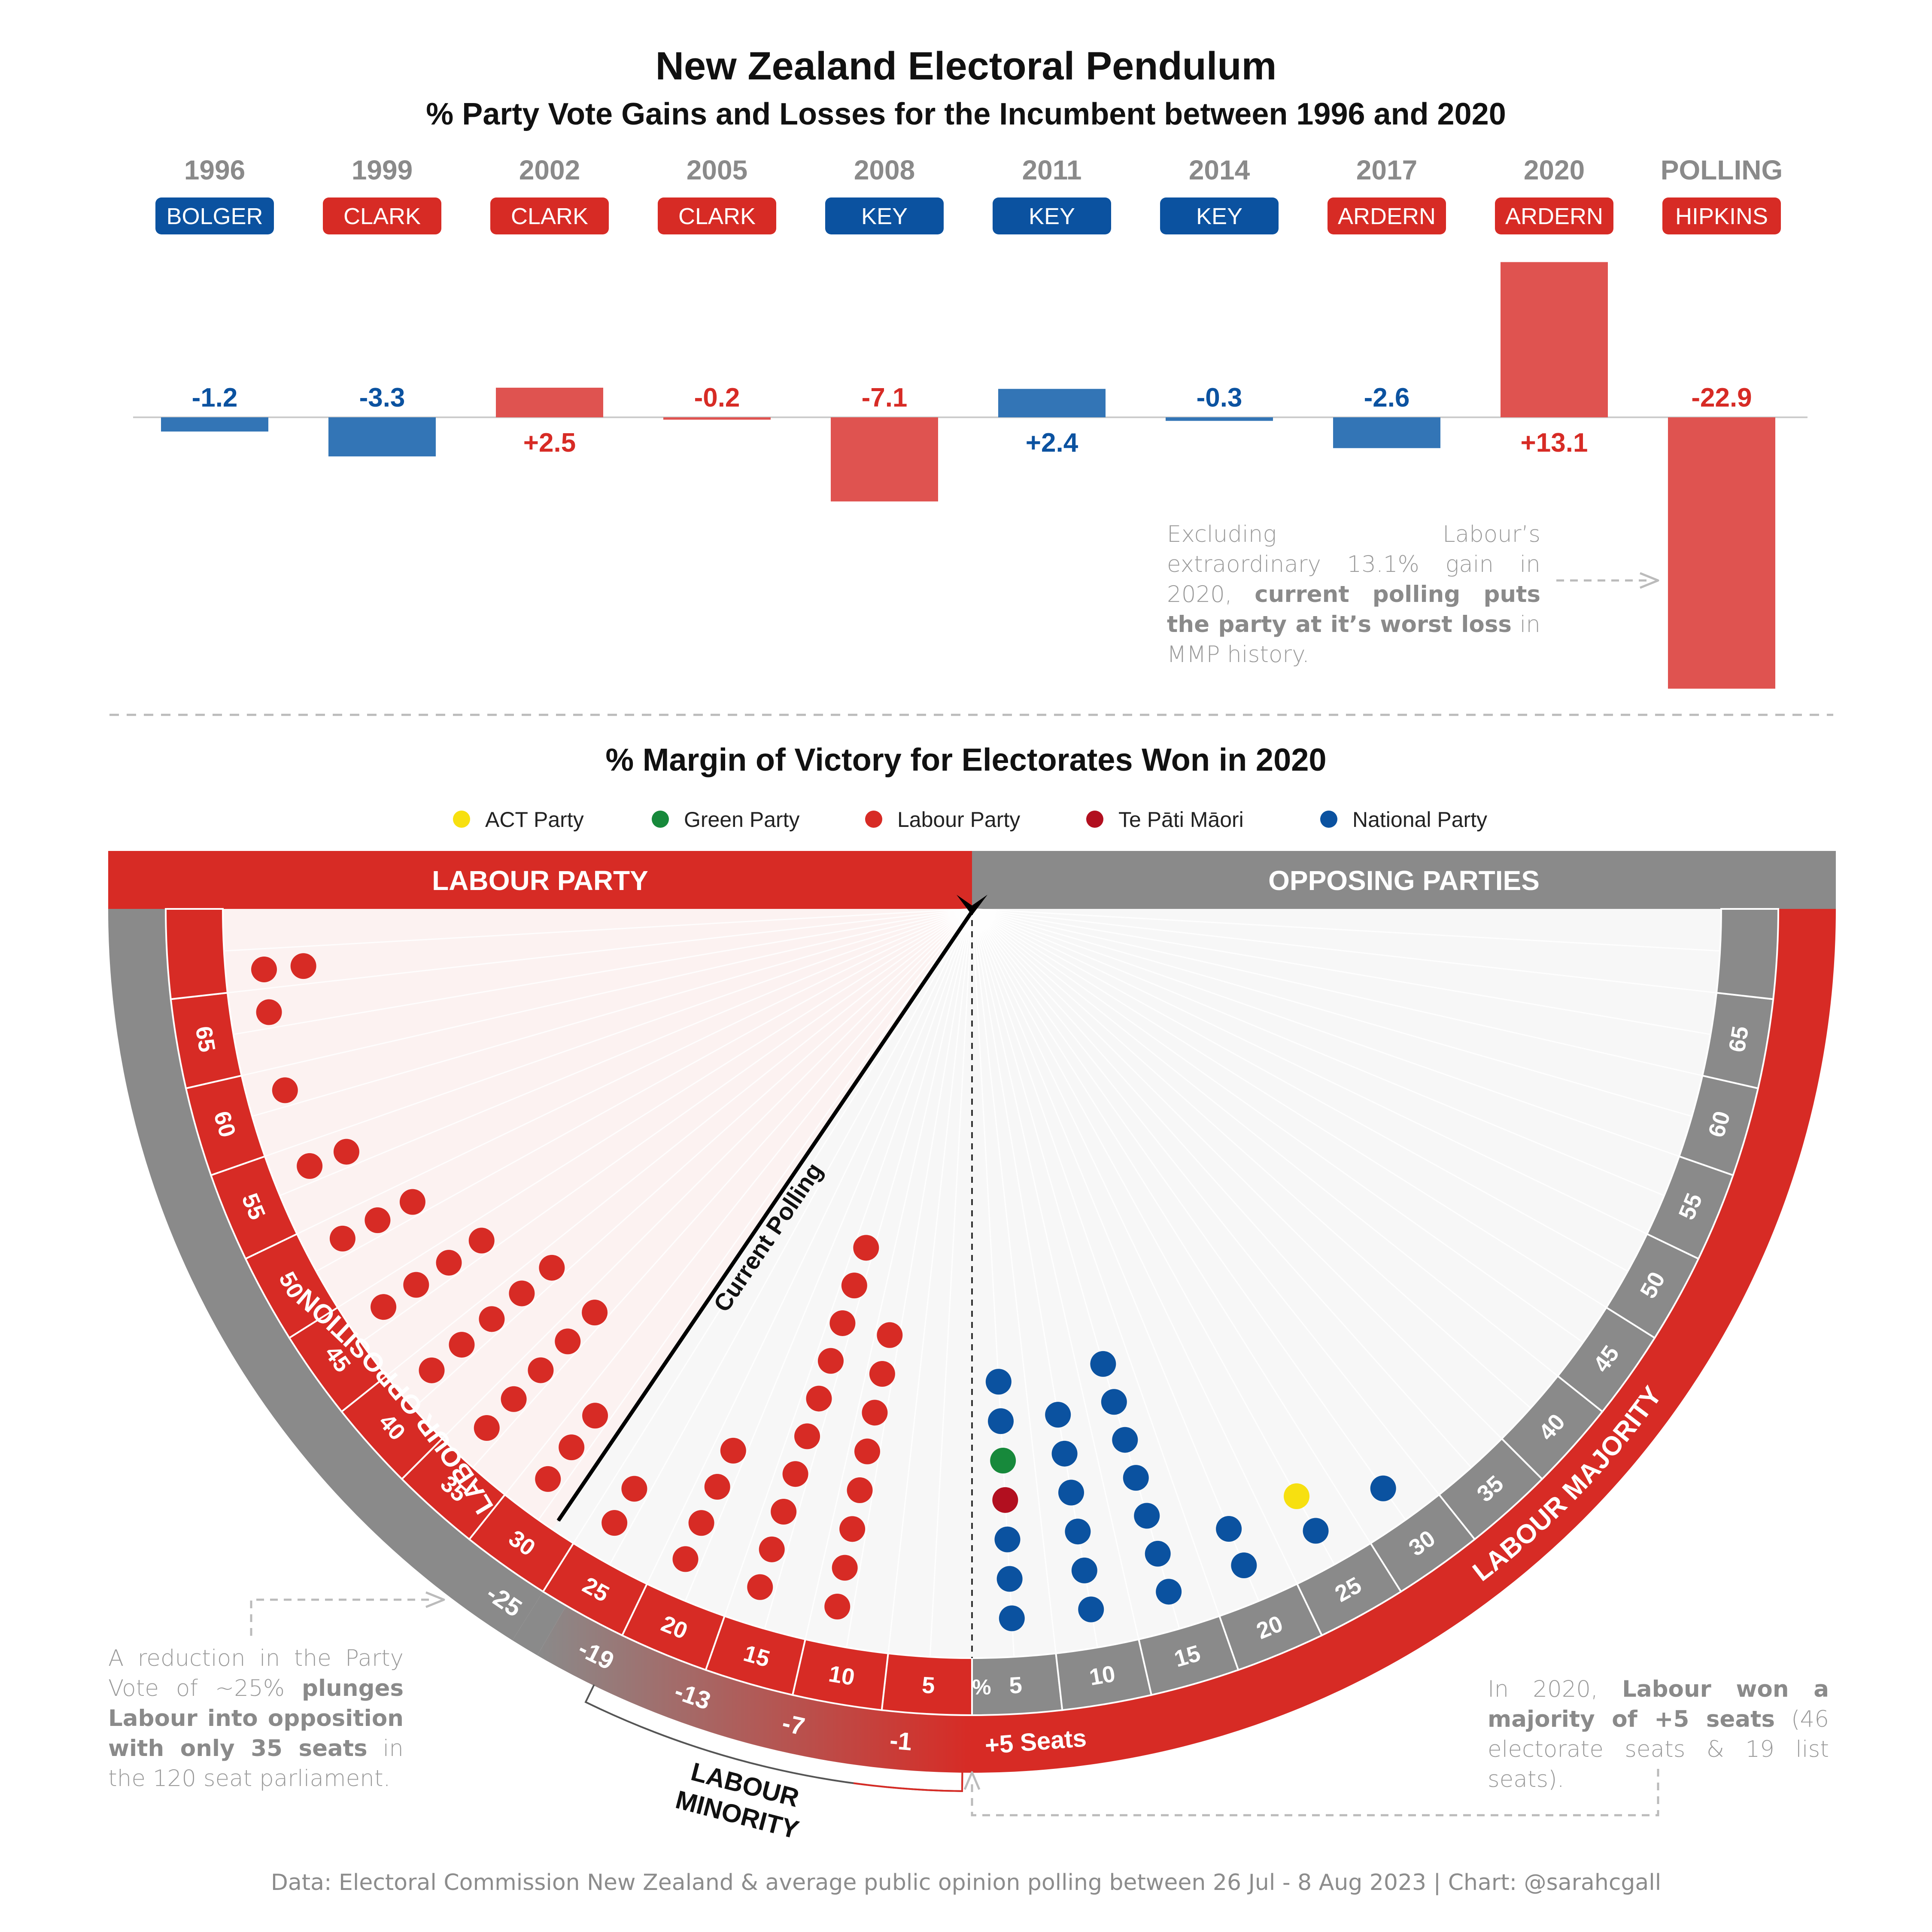 The image size is (1932, 1932). Describe the element at coordinates (1003, 1460) in the screenshot. I see `green-electorate-dot` at that location.